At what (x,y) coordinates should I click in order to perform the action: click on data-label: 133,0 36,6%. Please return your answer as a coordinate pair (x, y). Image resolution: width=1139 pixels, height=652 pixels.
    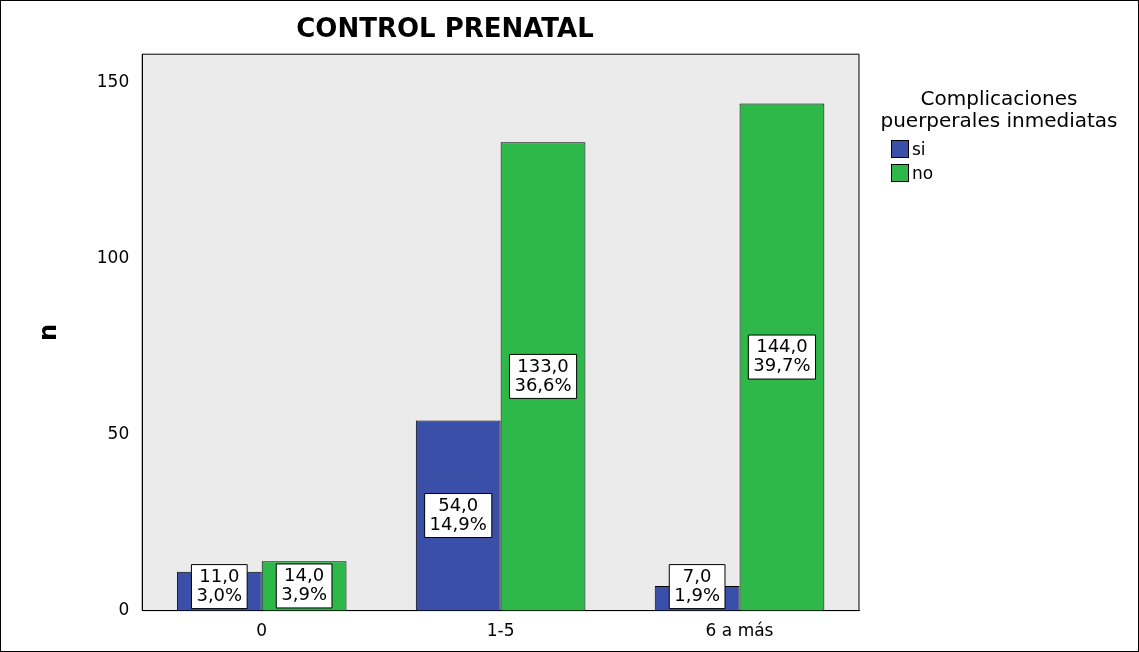
    Looking at the image, I should click on (543, 374).